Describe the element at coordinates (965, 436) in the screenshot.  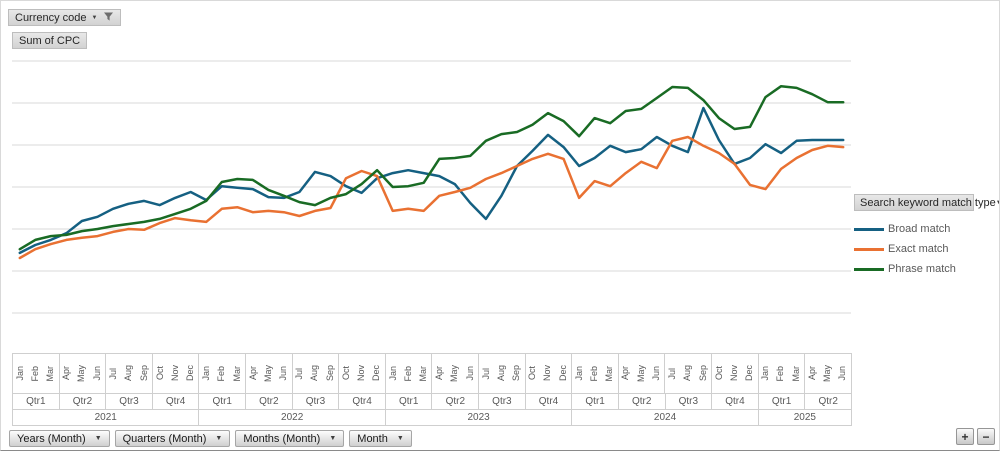
I see `expand-field-button: +` at that location.